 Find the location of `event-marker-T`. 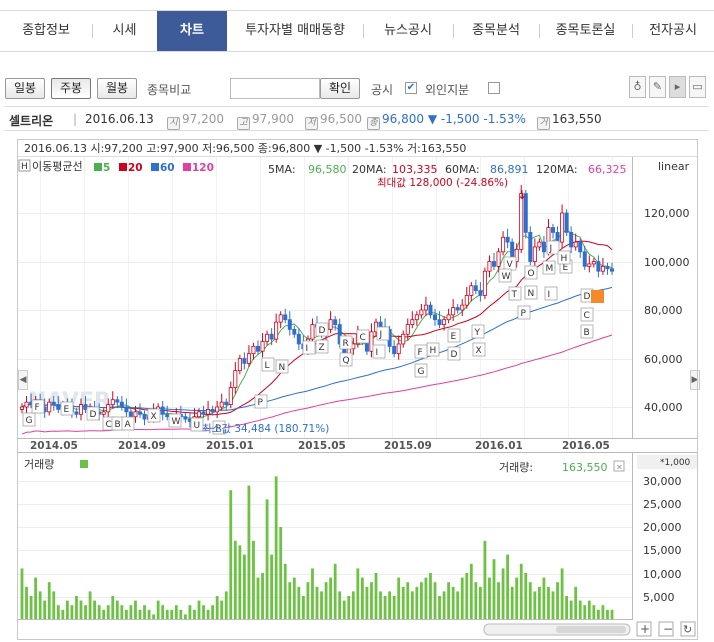

event-marker-T is located at coordinates (515, 293).